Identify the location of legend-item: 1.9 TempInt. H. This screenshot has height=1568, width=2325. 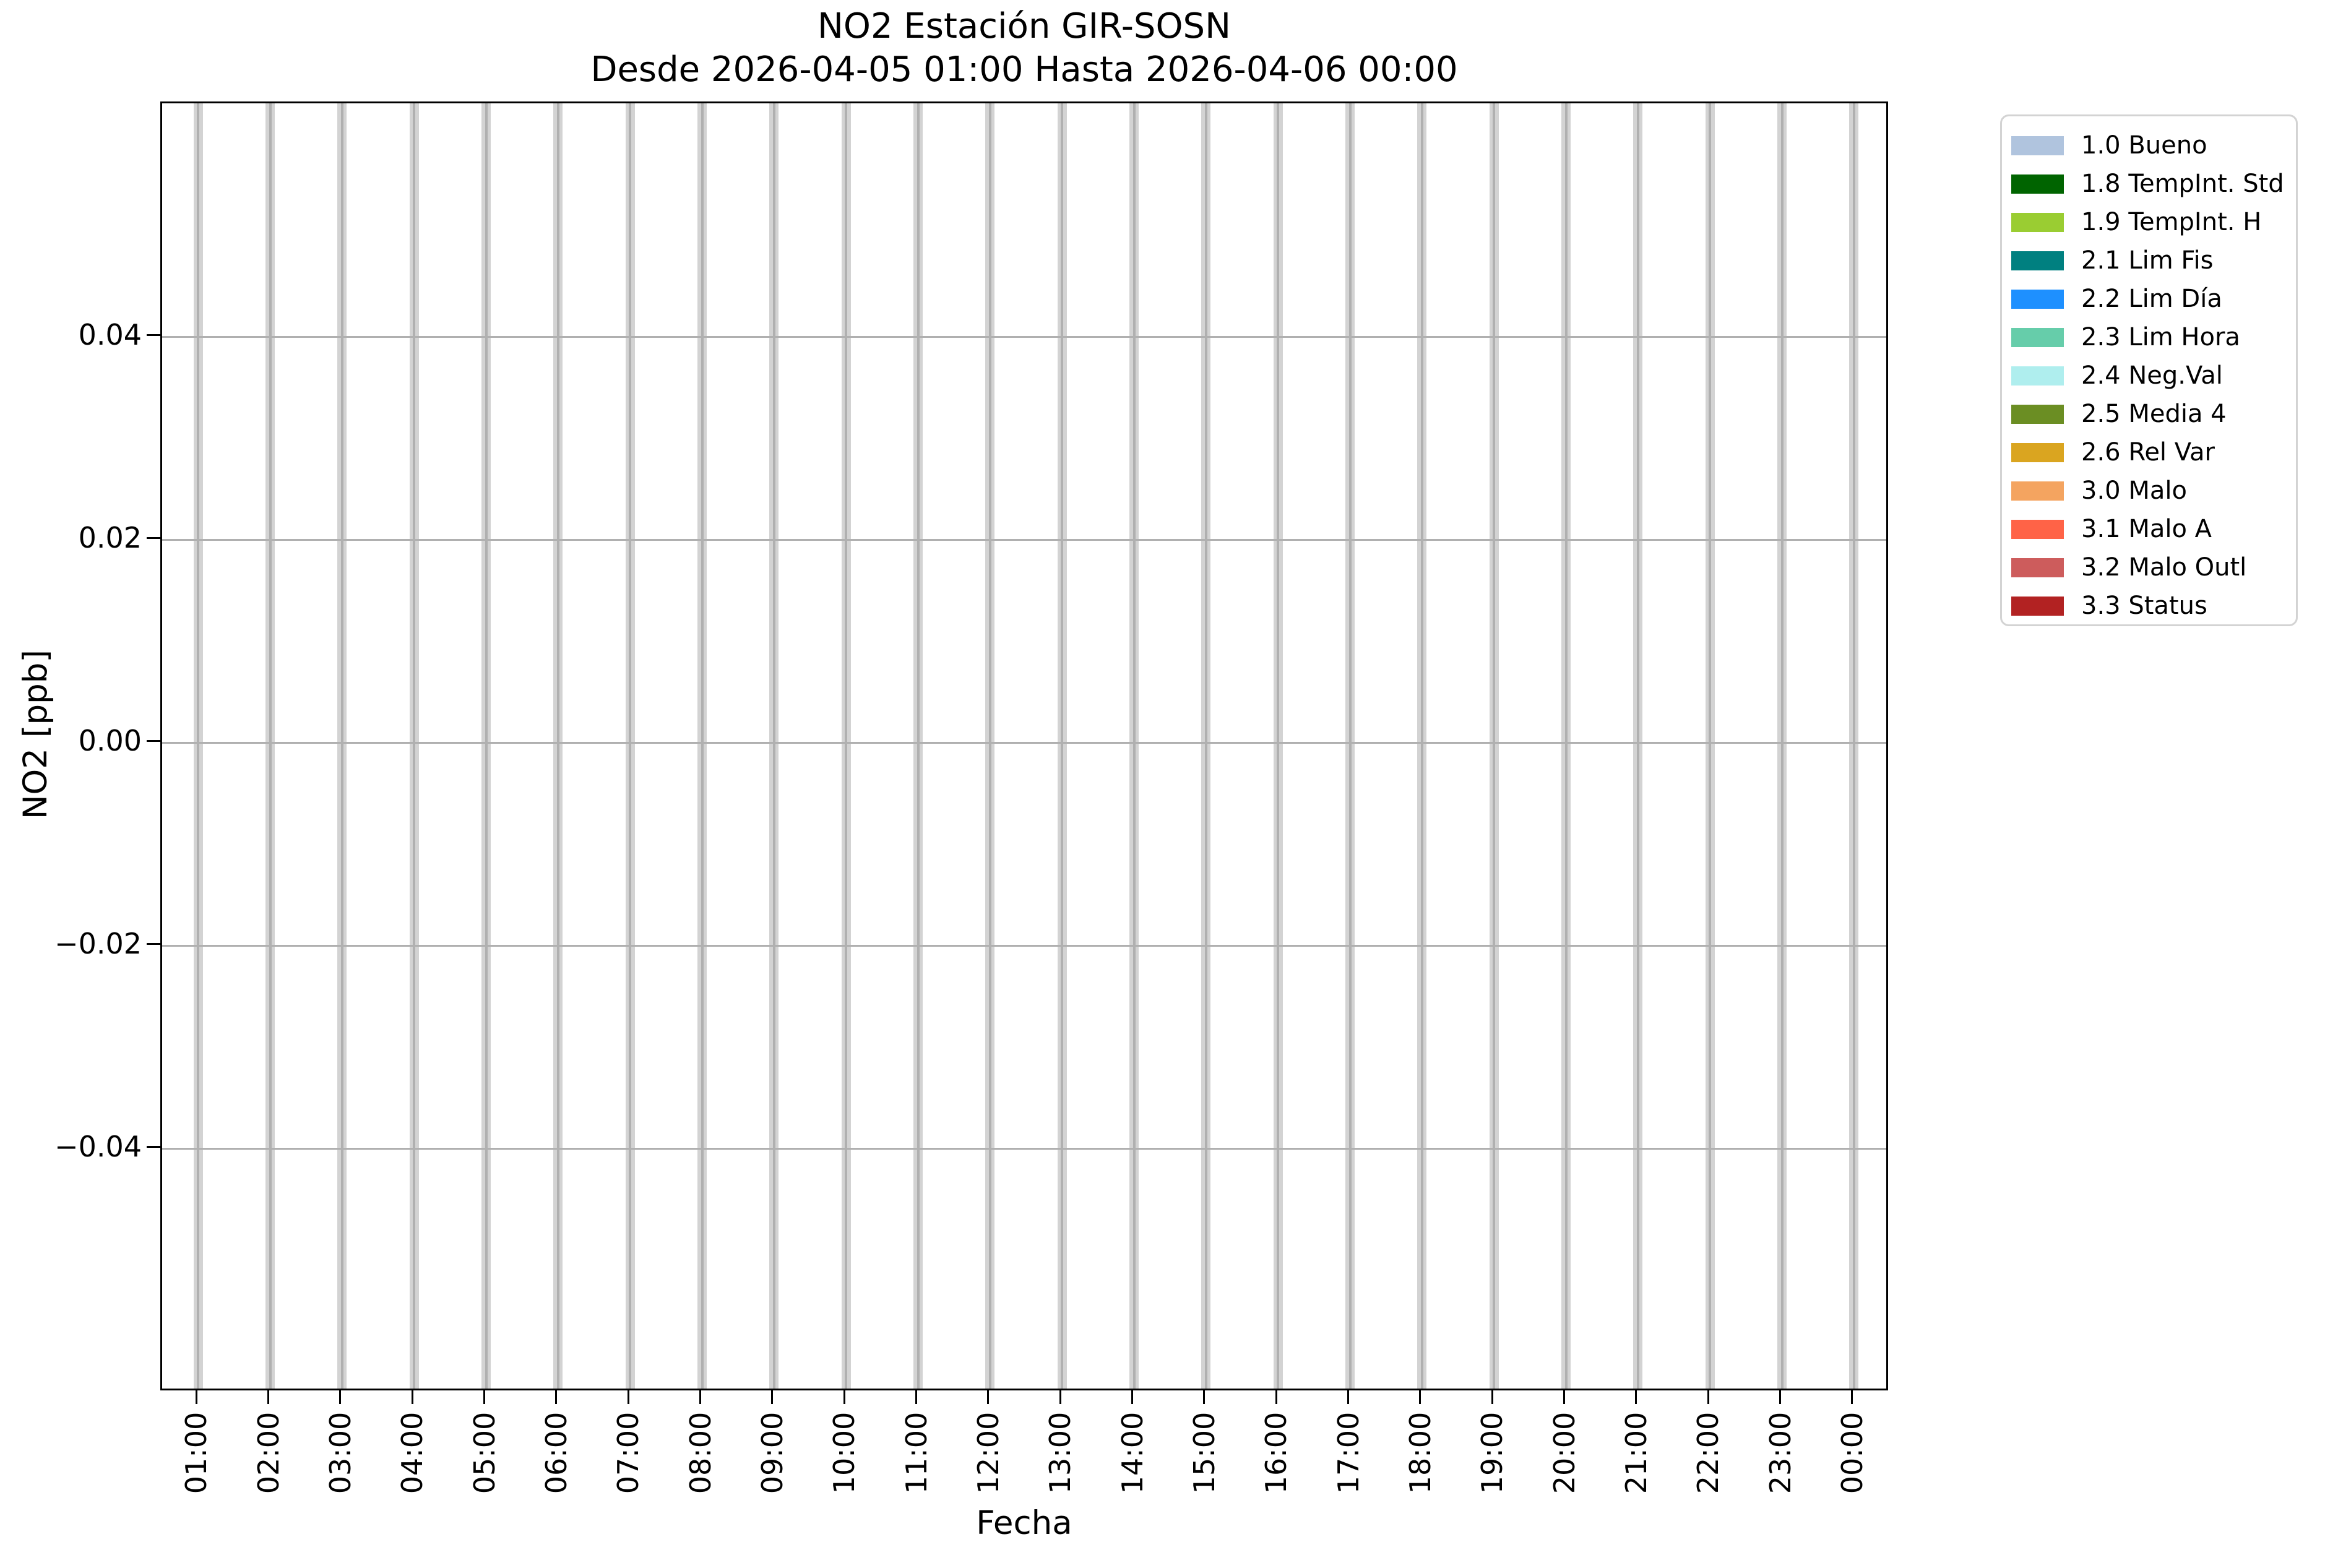
(2153, 222).